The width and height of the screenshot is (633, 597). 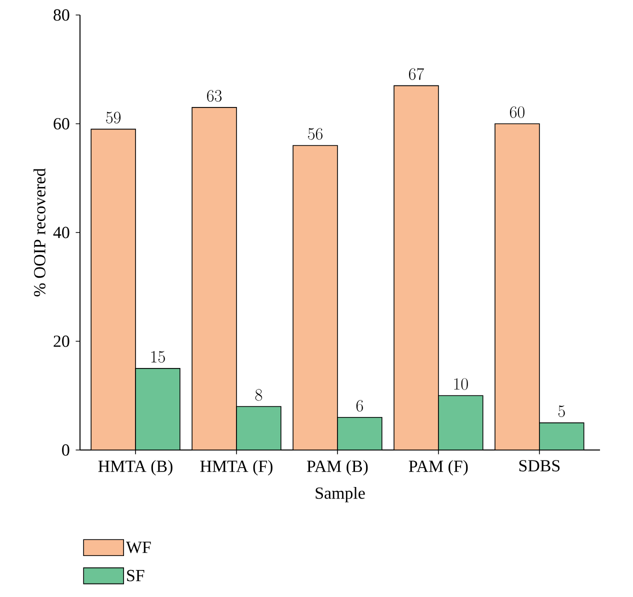 What do you see at coordinates (113, 118) in the screenshot?
I see `data-label: 59` at bounding box center [113, 118].